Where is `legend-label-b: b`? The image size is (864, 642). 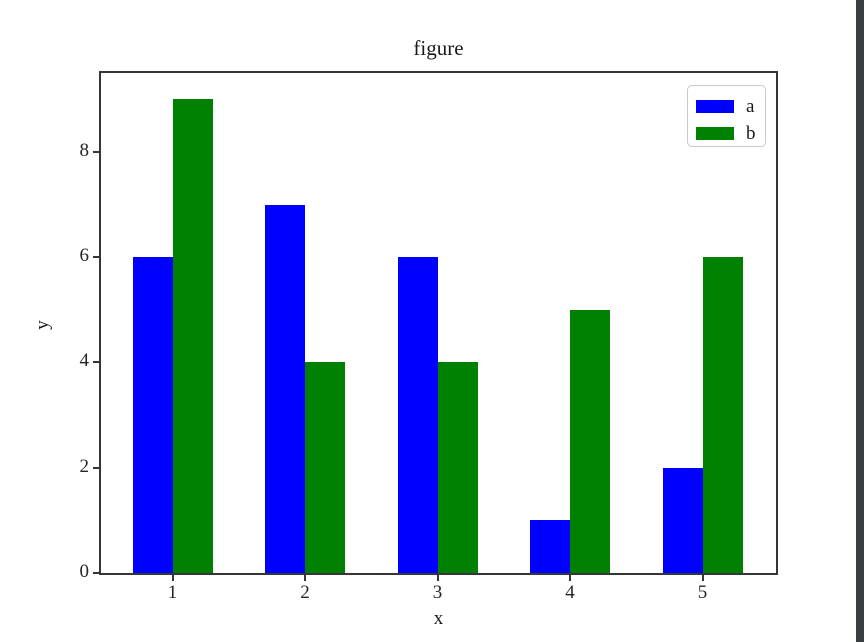 legend-label-b: b is located at coordinates (751, 133).